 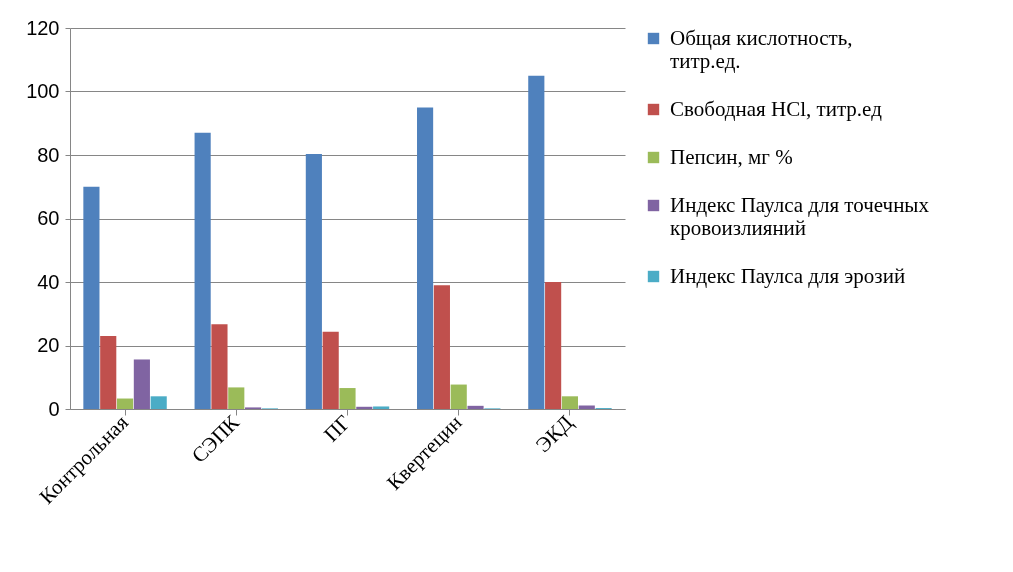 I want to click on y-tick-label: 20, so click(x=48, y=345).